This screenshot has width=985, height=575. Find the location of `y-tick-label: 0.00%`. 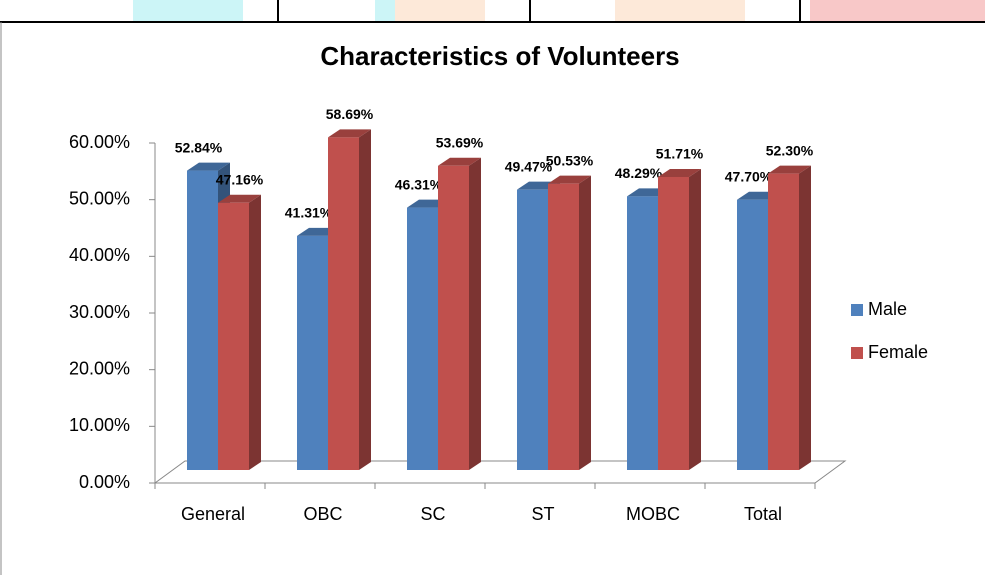

y-tick-label: 0.00% is located at coordinates (104, 482).